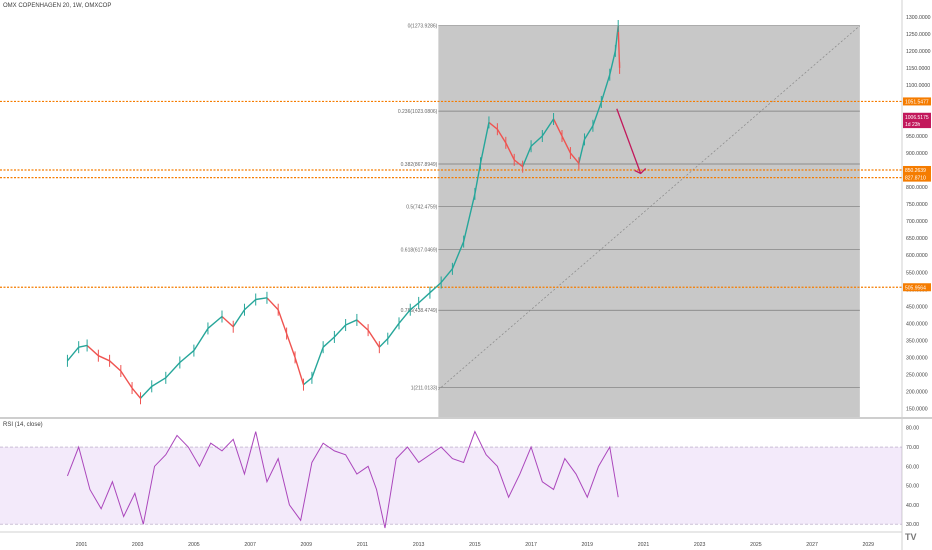 Image resolution: width=932 pixels, height=550 pixels. What do you see at coordinates (918, 35) in the screenshot?
I see `price-axis-tick: 1250.0000` at bounding box center [918, 35].